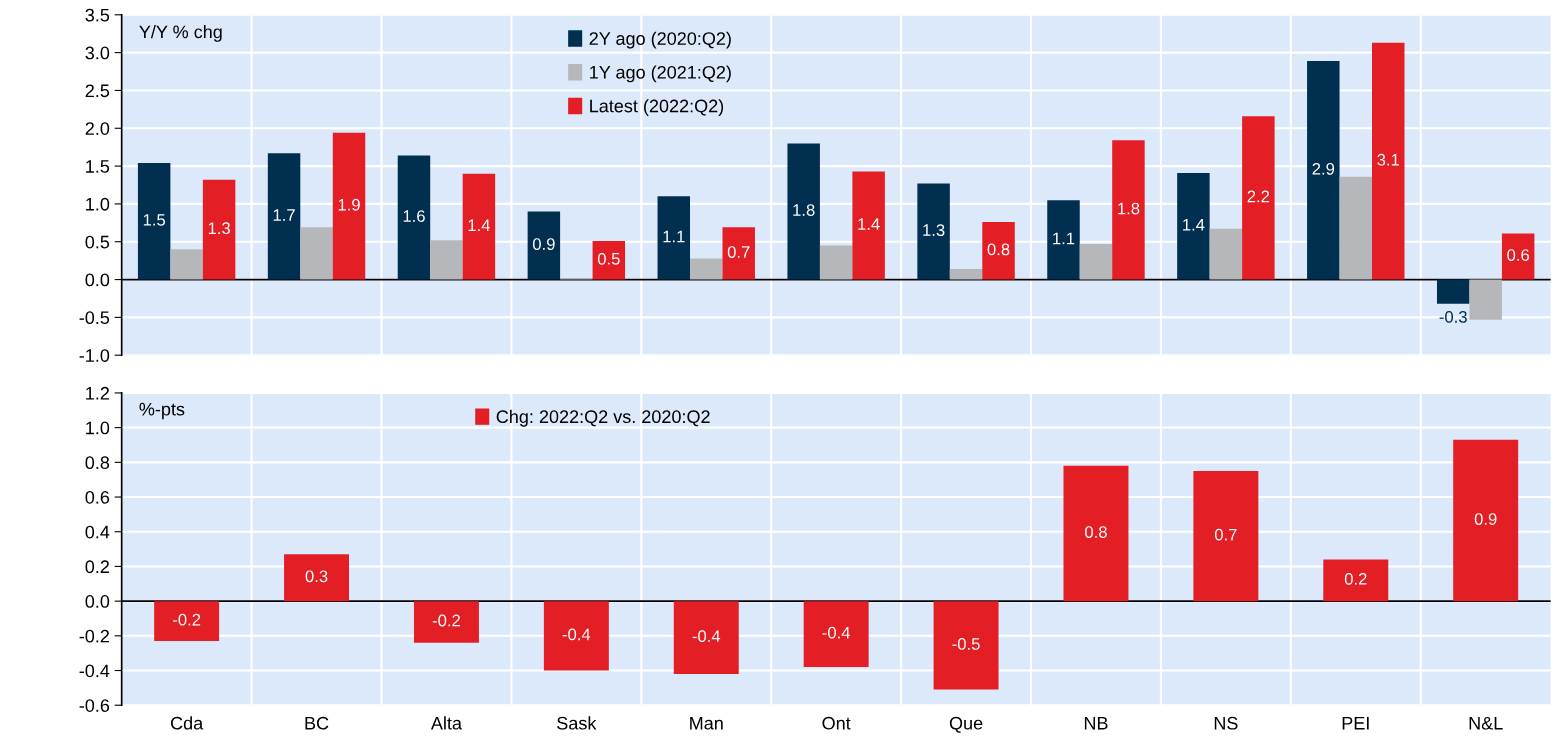  I want to click on y-tick-label: -0.4, so click(94, 671).